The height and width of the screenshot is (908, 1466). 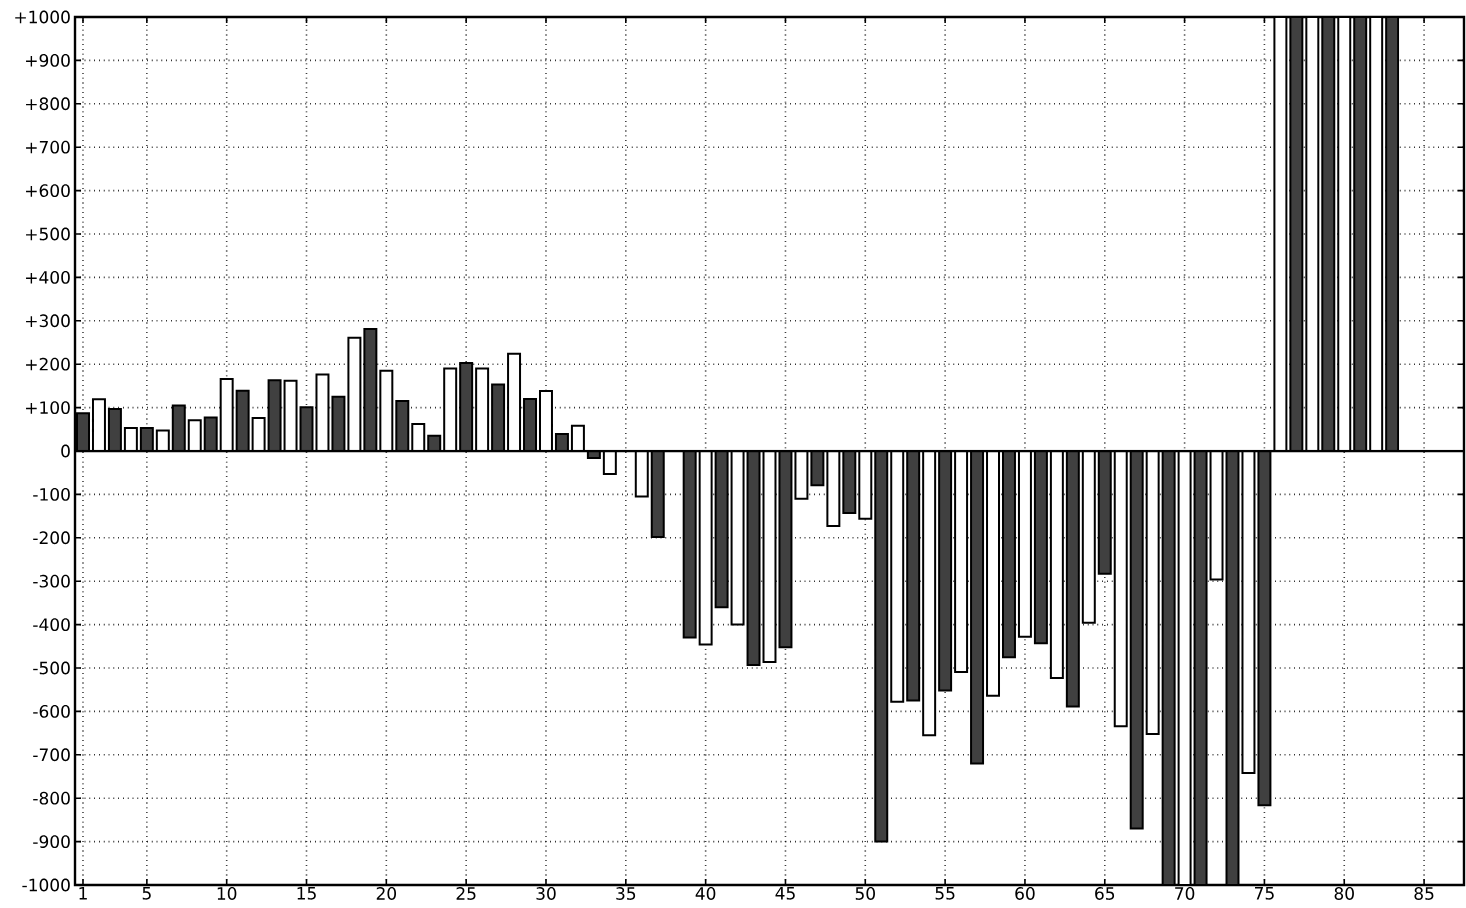 What do you see at coordinates (51, 798) in the screenshot?
I see `y-tick-label: -800` at bounding box center [51, 798].